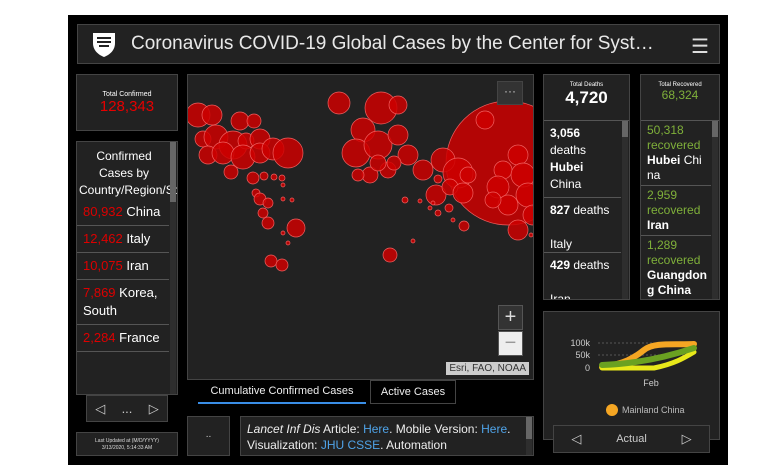 Image resolution: width=779 pixels, height=476 pixels. What do you see at coordinates (487, 368) in the screenshot?
I see `map-attribution: Esri, FAO, NOAA` at bounding box center [487, 368].